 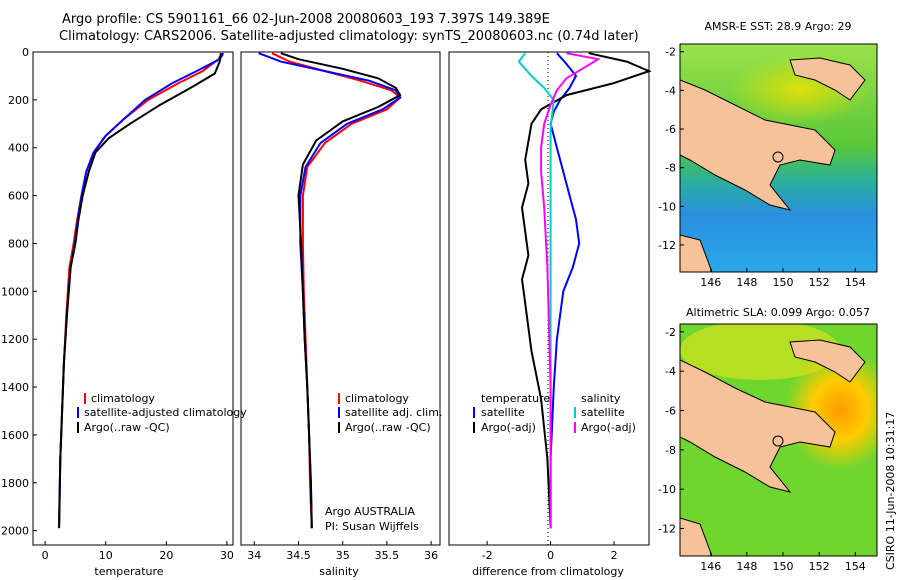 What do you see at coordinates (343, 555) in the screenshot?
I see `salinity-profile-xtick-label-2: 35` at bounding box center [343, 555].